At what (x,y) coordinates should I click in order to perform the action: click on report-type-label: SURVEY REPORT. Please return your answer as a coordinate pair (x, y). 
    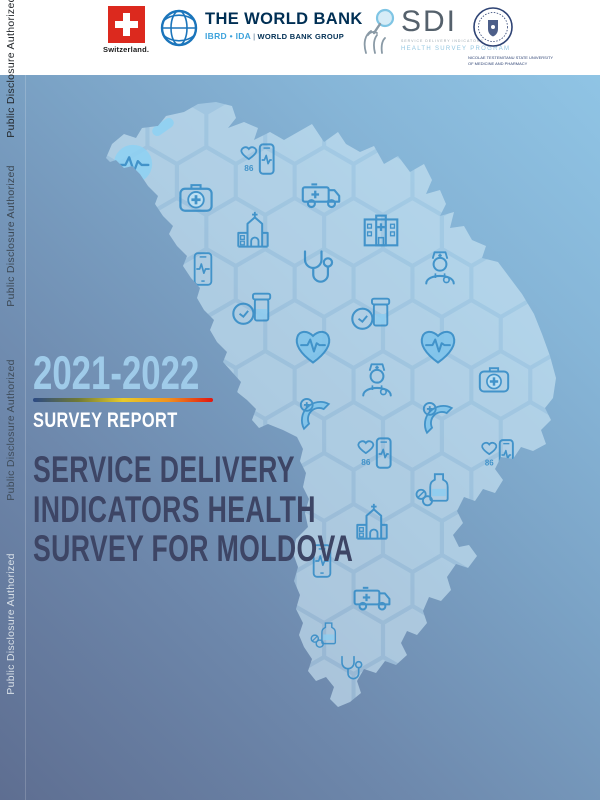
    Looking at the image, I should click on (105, 420).